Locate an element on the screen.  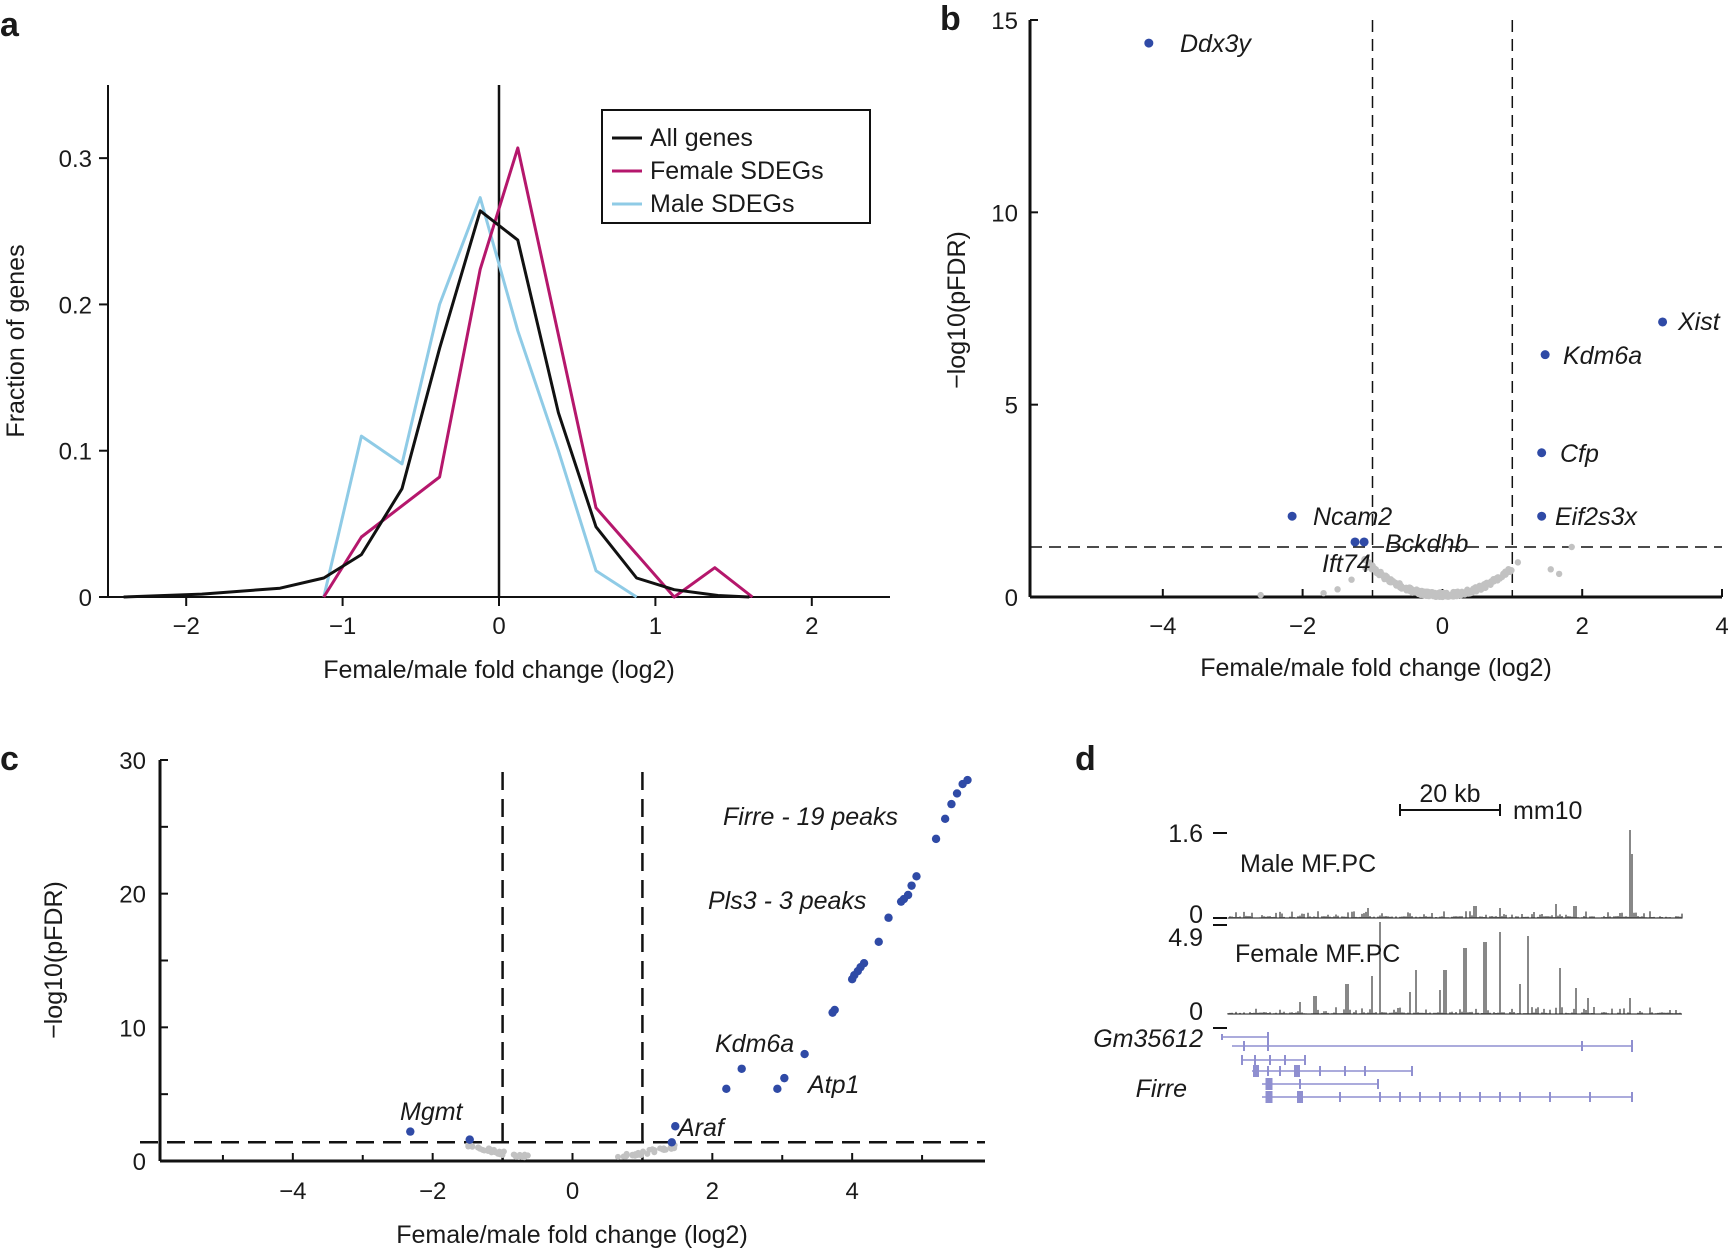
label-araf: Araf is located at coordinates (701, 1128).